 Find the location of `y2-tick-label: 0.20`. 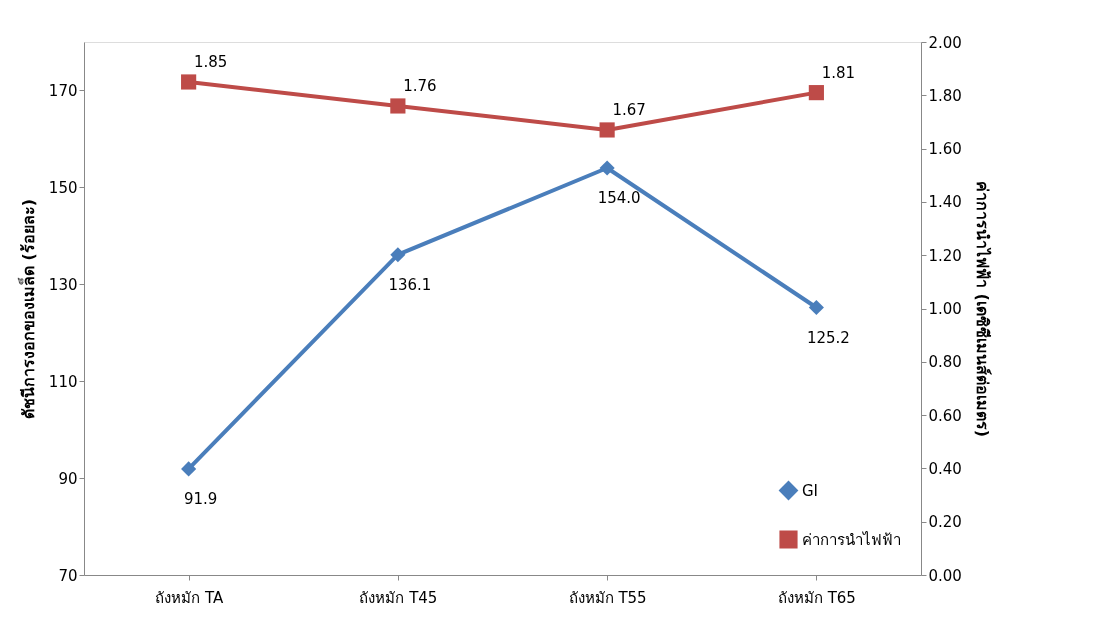

y2-tick-label: 0.20 is located at coordinates (945, 522).